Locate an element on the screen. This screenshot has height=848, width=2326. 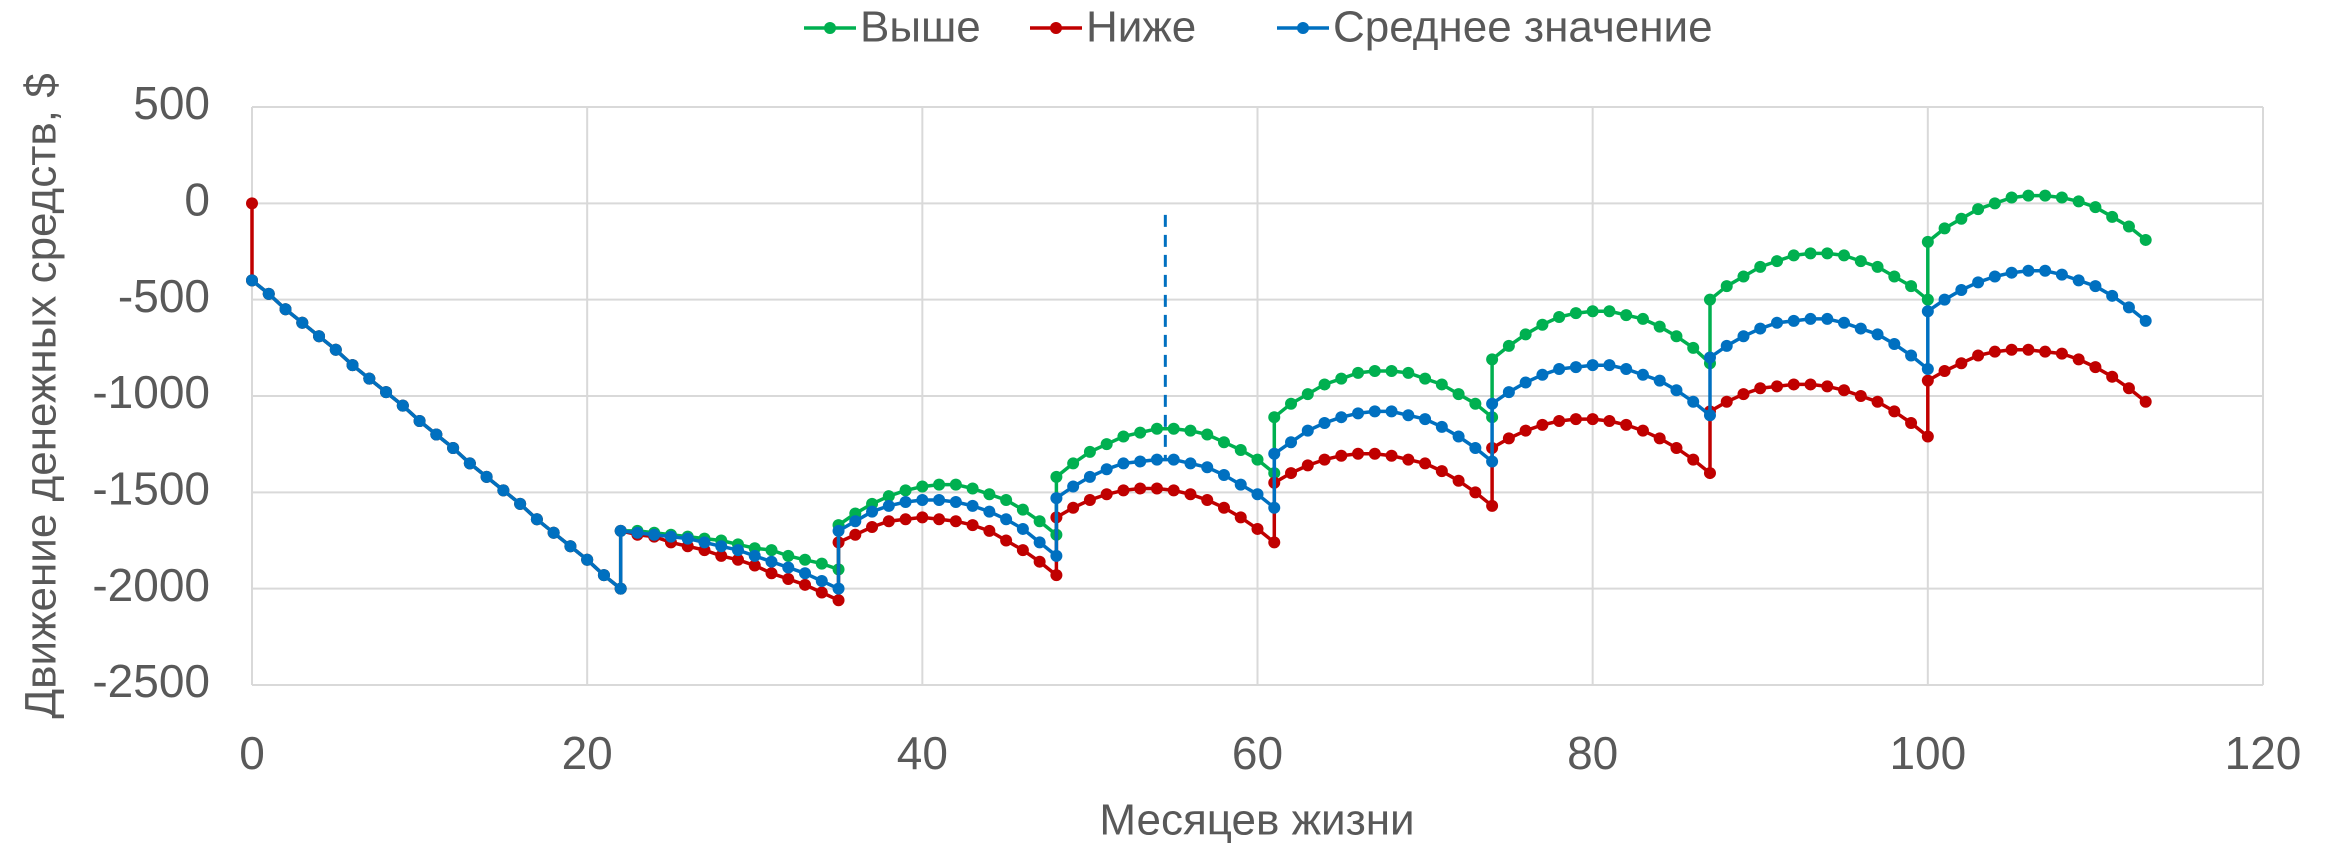
y-tick-label: -2500 is located at coordinates (151, 681).